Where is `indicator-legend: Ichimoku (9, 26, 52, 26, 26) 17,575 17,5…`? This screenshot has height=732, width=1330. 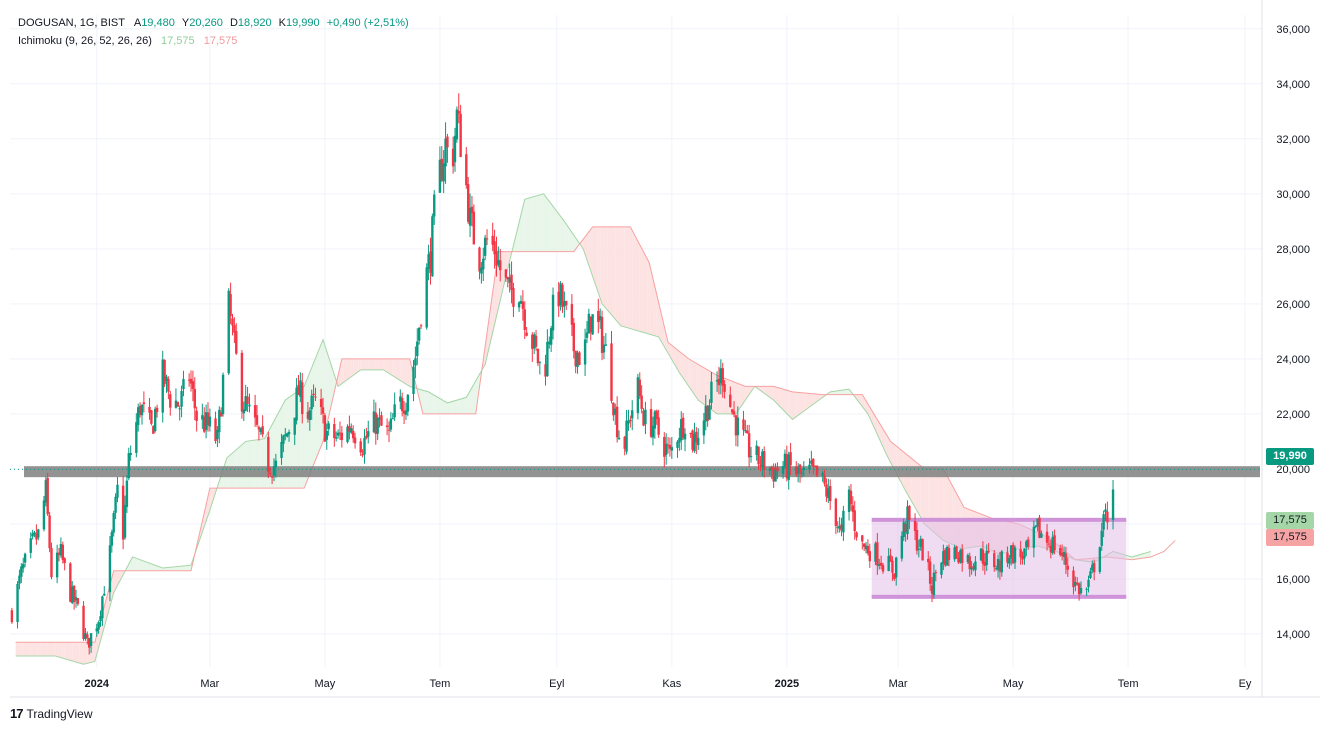
indicator-legend: Ichimoku (9, 26, 52, 26, 26) 17,575 17,5… is located at coordinates (127, 41).